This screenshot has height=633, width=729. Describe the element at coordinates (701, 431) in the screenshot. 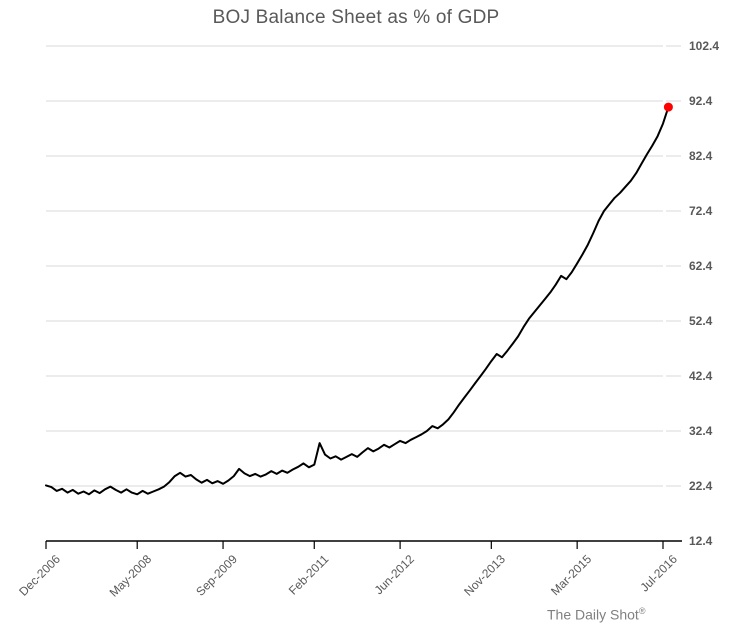

I see `y-tick-label: 32.4` at that location.